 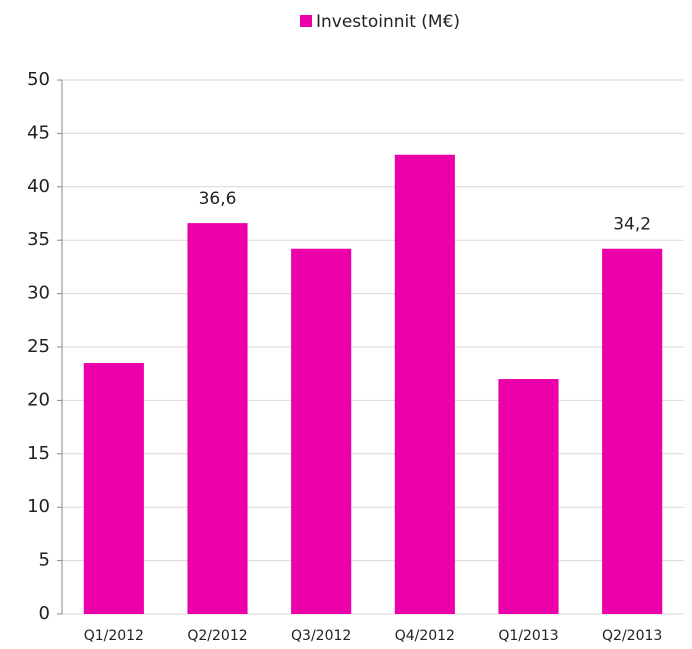 What do you see at coordinates (38, 132) in the screenshot?
I see `y-tick-label: 45` at bounding box center [38, 132].